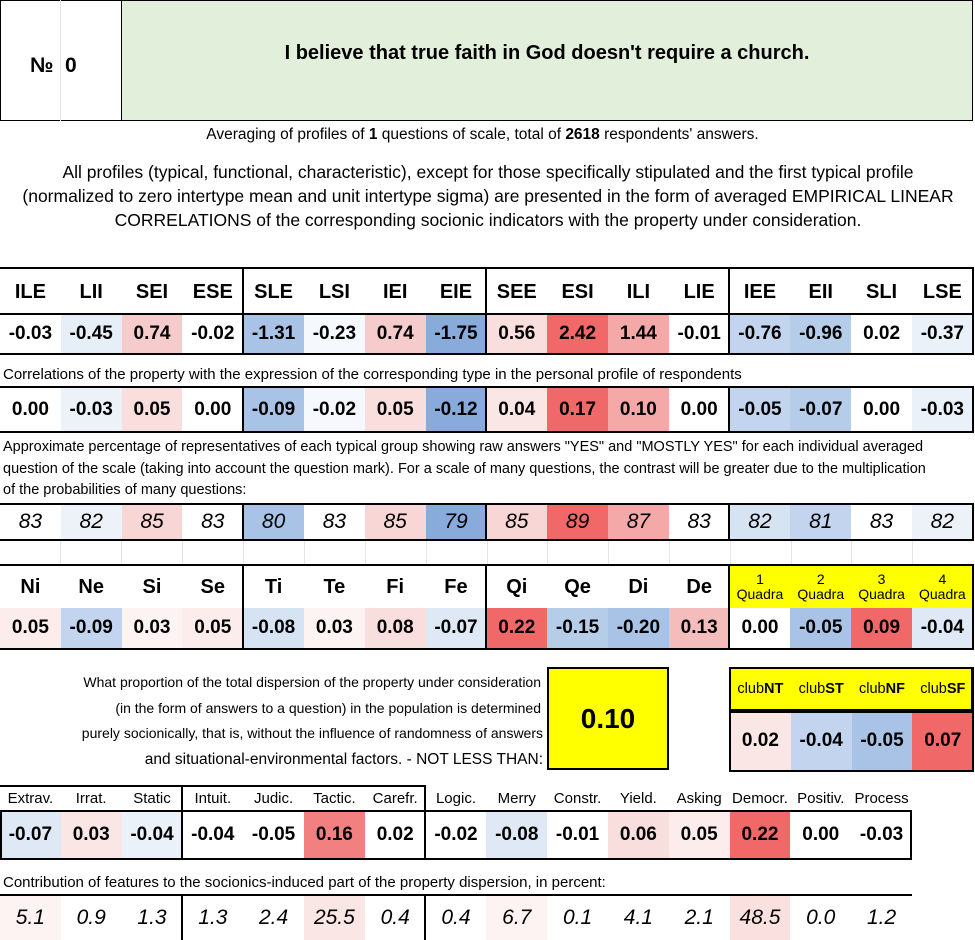  I want to click on type-correlation-value-6: 0.05, so click(395, 410).